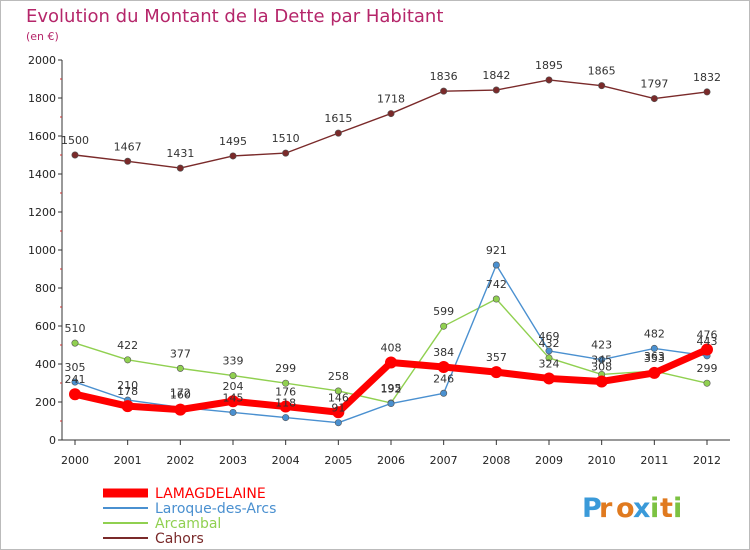 The height and width of the screenshot is (550, 750). What do you see at coordinates (654, 358) in the screenshot?
I see `data-label: 353` at bounding box center [654, 358].